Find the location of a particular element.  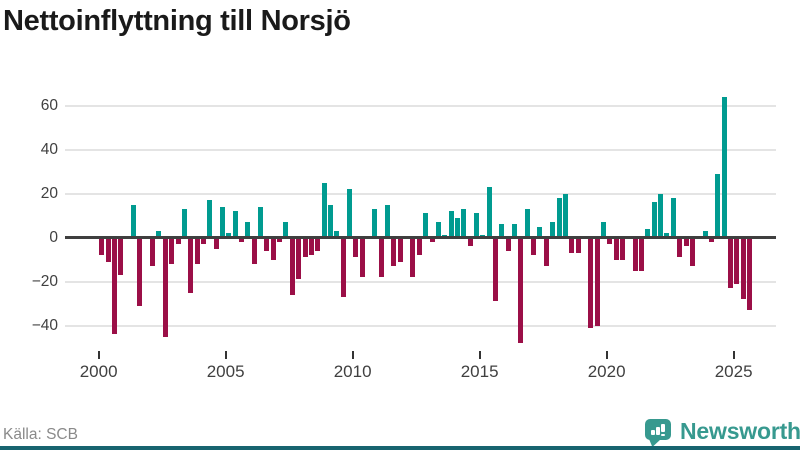

bar-2007-q1 is located at coordinates (280, 239).